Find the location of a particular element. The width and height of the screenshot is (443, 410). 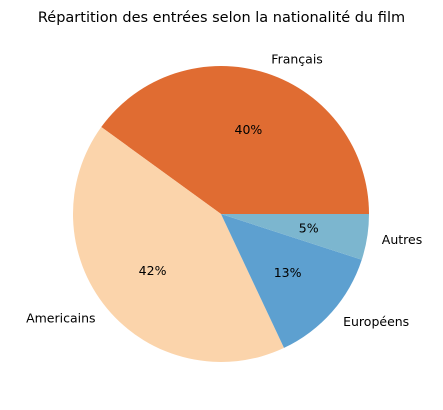

pie-slice-europeens is located at coordinates (291, 281).